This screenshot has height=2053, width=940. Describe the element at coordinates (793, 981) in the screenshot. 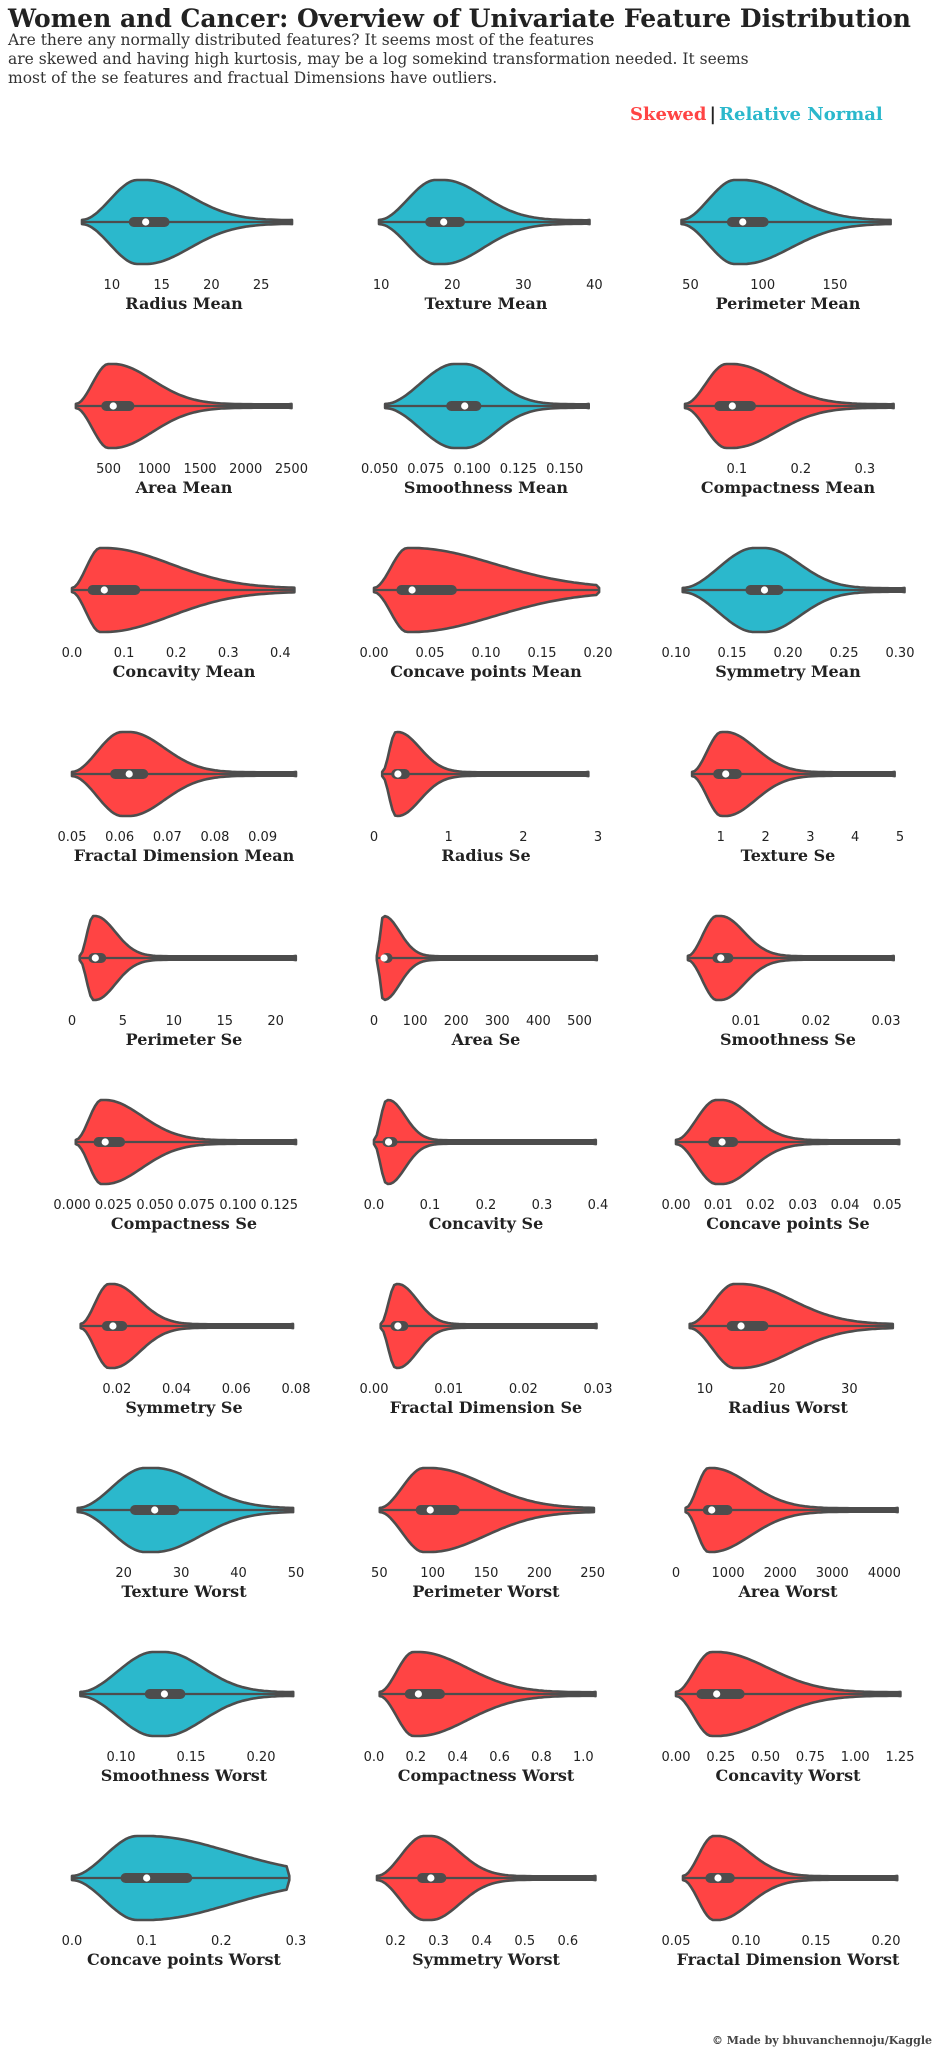

I see `violin-panel-smoothness-se: 0.01 0.02 0.03 Smoothness Se` at that location.